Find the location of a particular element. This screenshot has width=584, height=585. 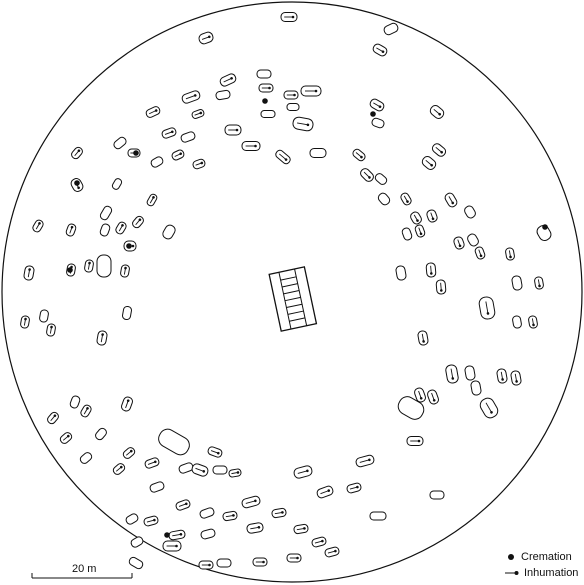

legend: Cremation Inhumation is located at coordinates (541, 565).